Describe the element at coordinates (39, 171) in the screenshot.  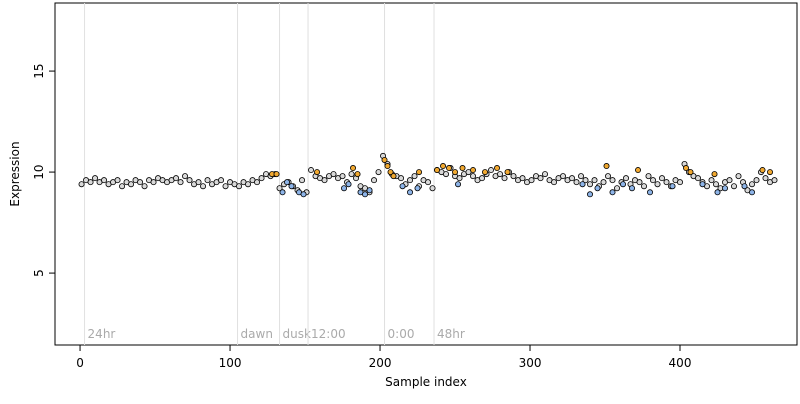
I see `y-tick-label: 10` at that location.